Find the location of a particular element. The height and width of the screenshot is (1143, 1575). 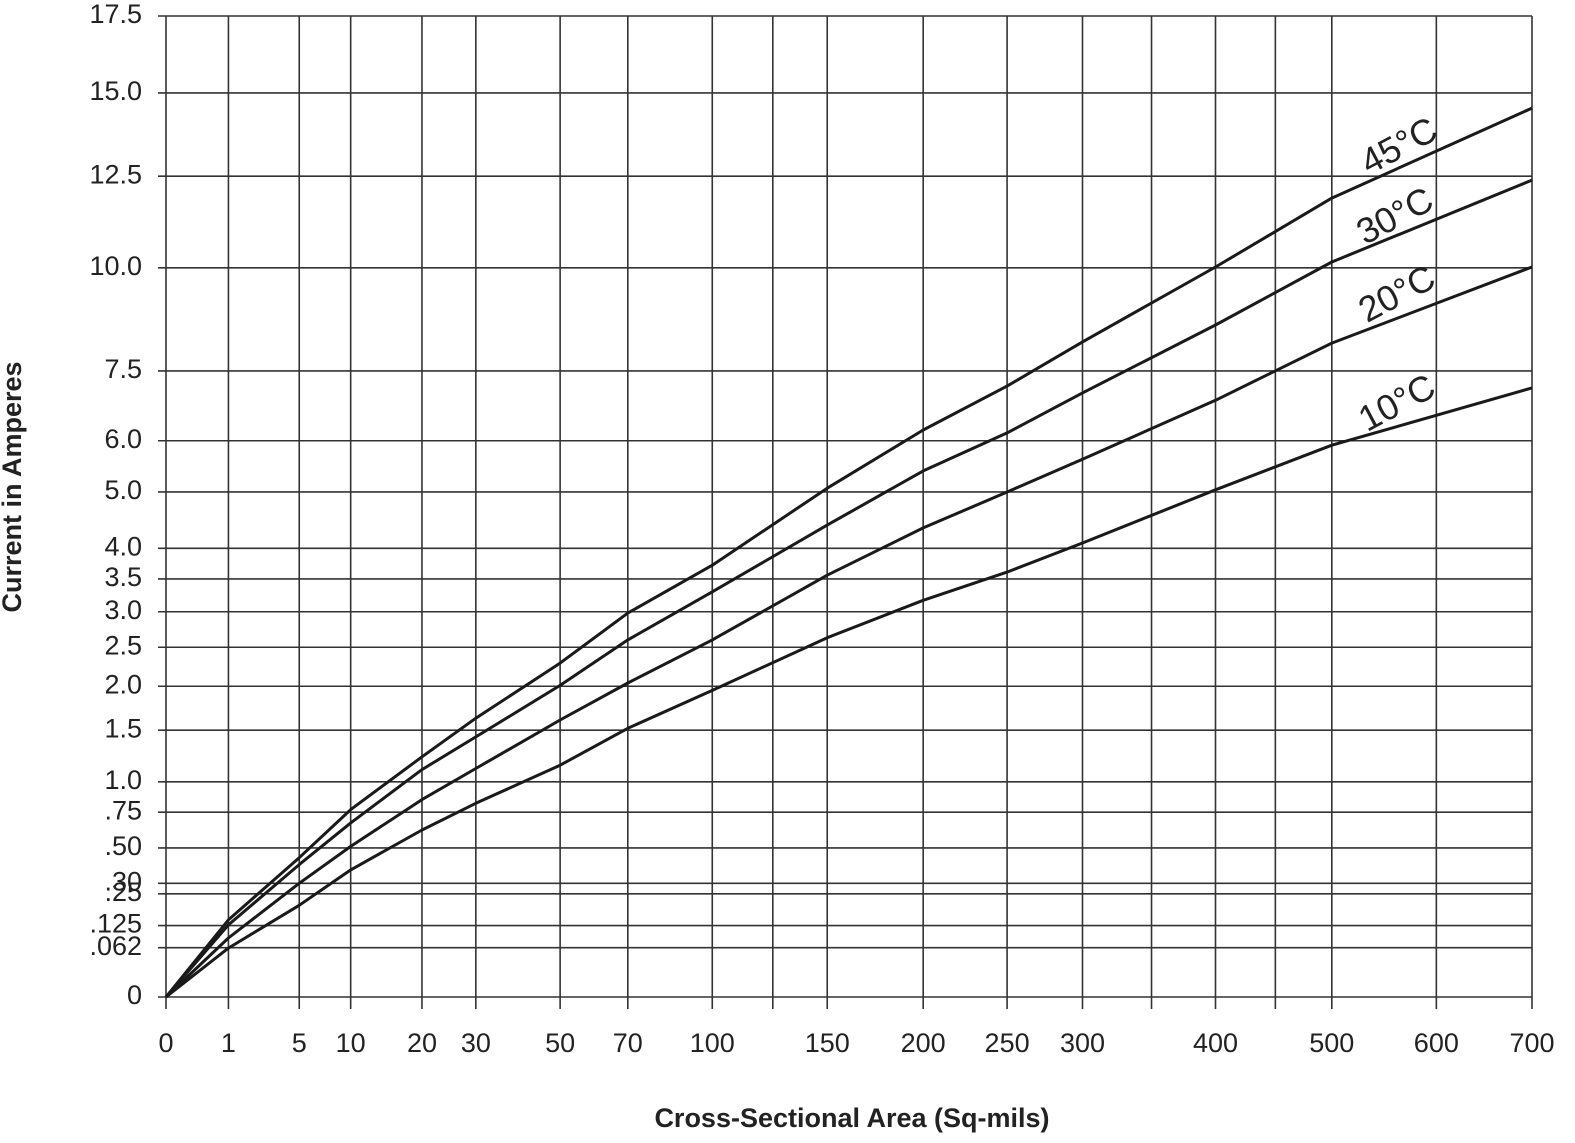

series-label: 30°C is located at coordinates (1394, 215).